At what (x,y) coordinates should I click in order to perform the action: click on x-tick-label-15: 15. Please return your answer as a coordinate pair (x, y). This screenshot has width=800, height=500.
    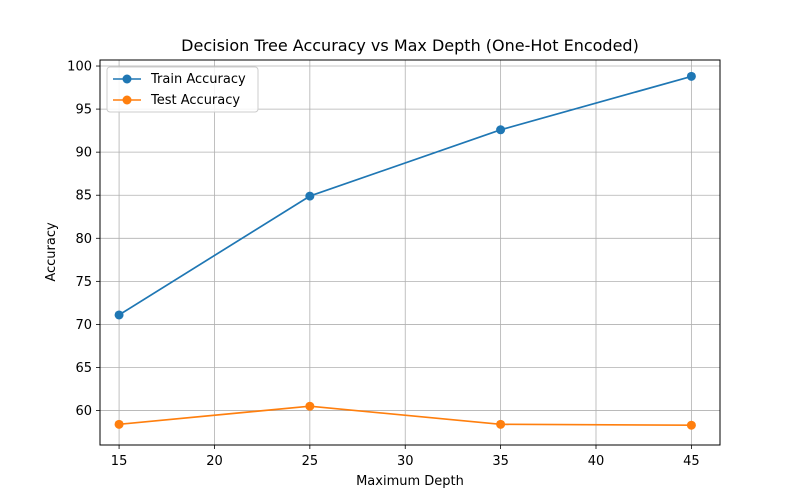
    Looking at the image, I should click on (119, 461).